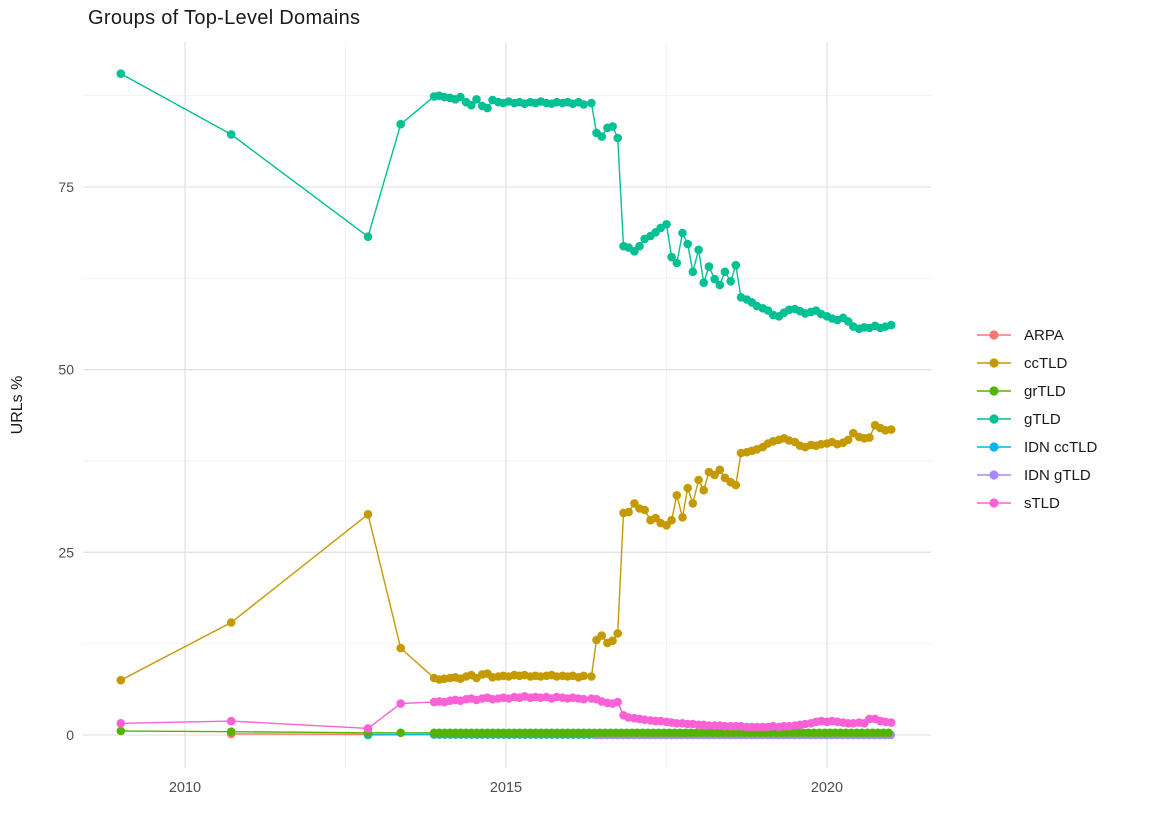 Image resolution: width=1164 pixels, height=827 pixels. I want to click on legend: ARPA ccTLD grTLD gTLD IDN ccTLD IDN gTLD sTLD, so click(1036, 419).